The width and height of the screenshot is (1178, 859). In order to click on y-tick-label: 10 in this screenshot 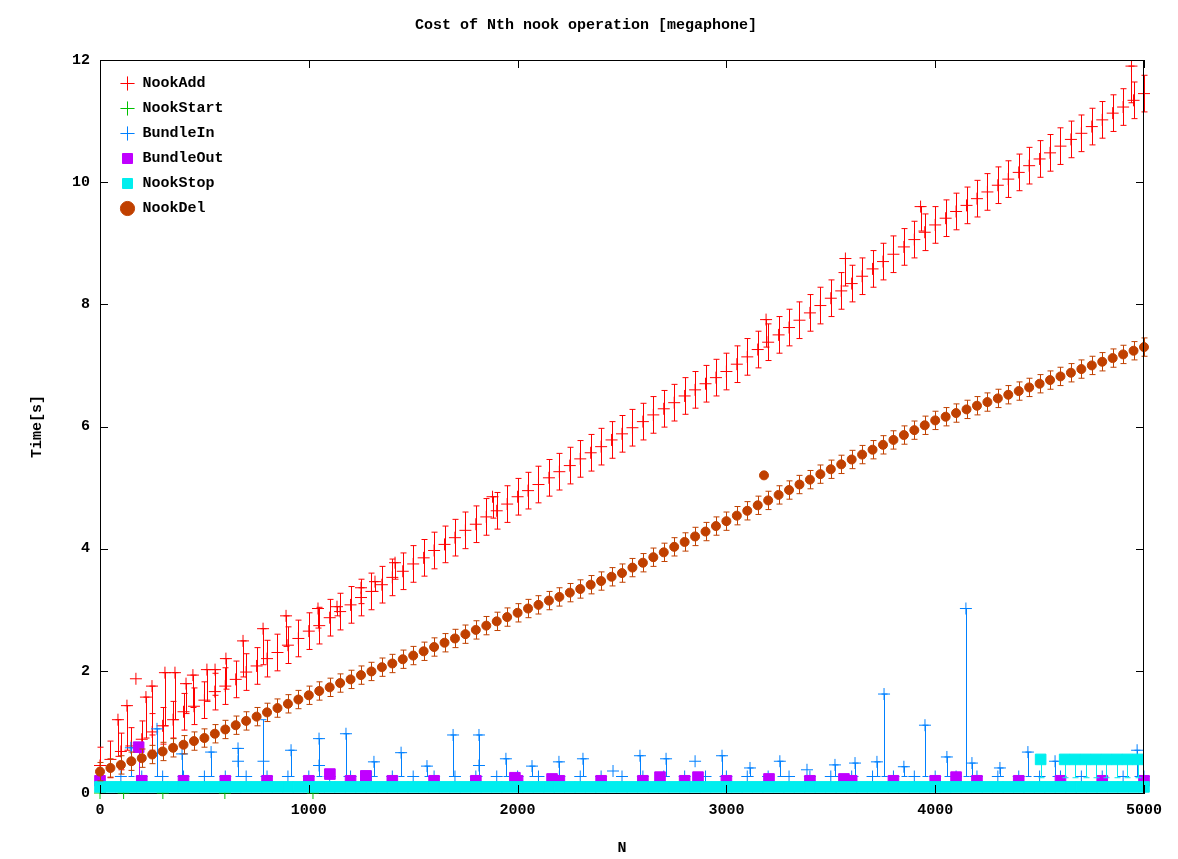, I will do `click(80, 182)`.